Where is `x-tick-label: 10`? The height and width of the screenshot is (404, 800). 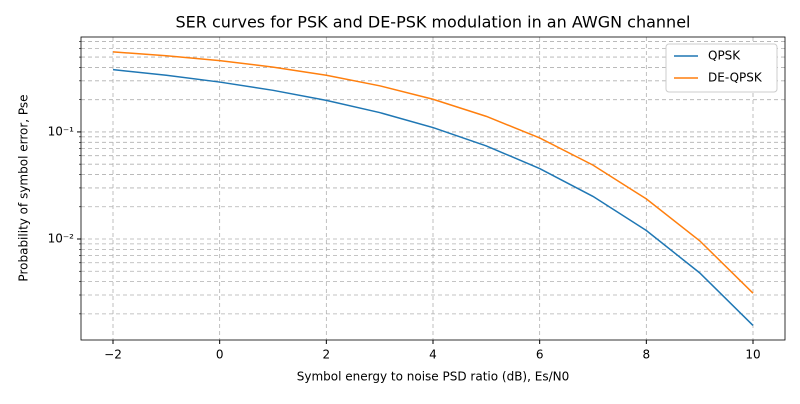 x-tick-label: 10 is located at coordinates (752, 355).